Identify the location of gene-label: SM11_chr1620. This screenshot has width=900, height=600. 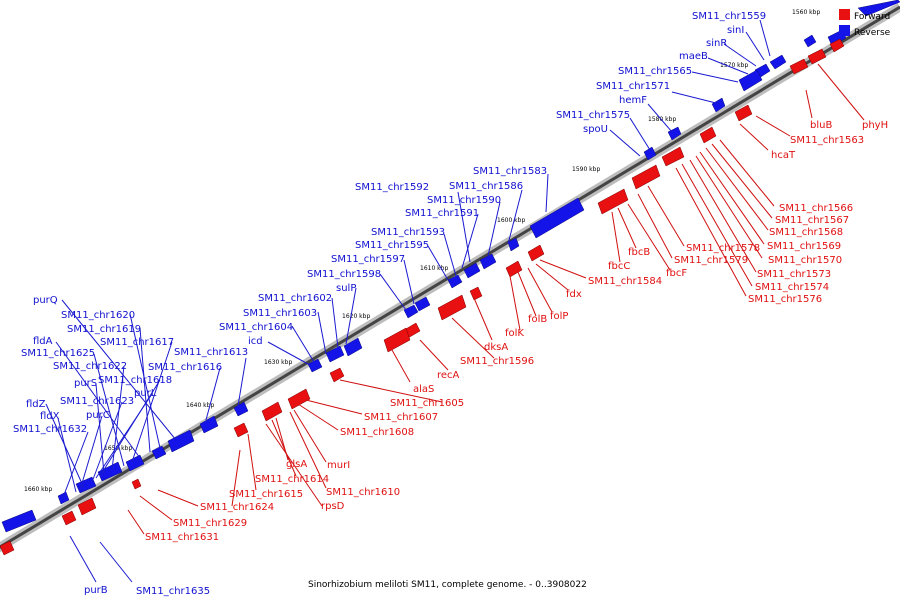
(98, 315).